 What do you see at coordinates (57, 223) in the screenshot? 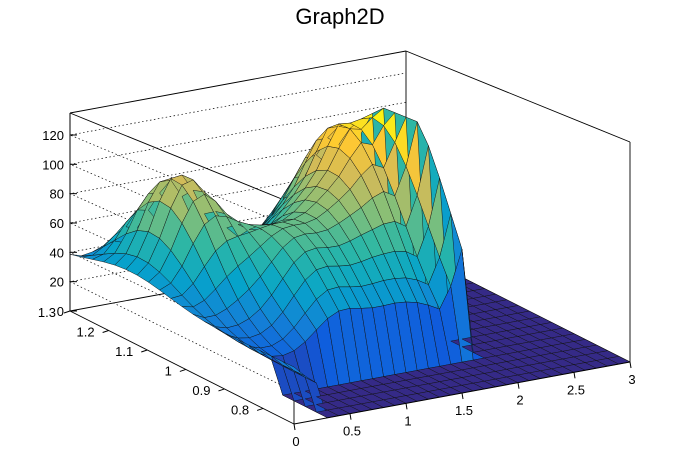
I see `z-tick-label: 60` at bounding box center [57, 223].